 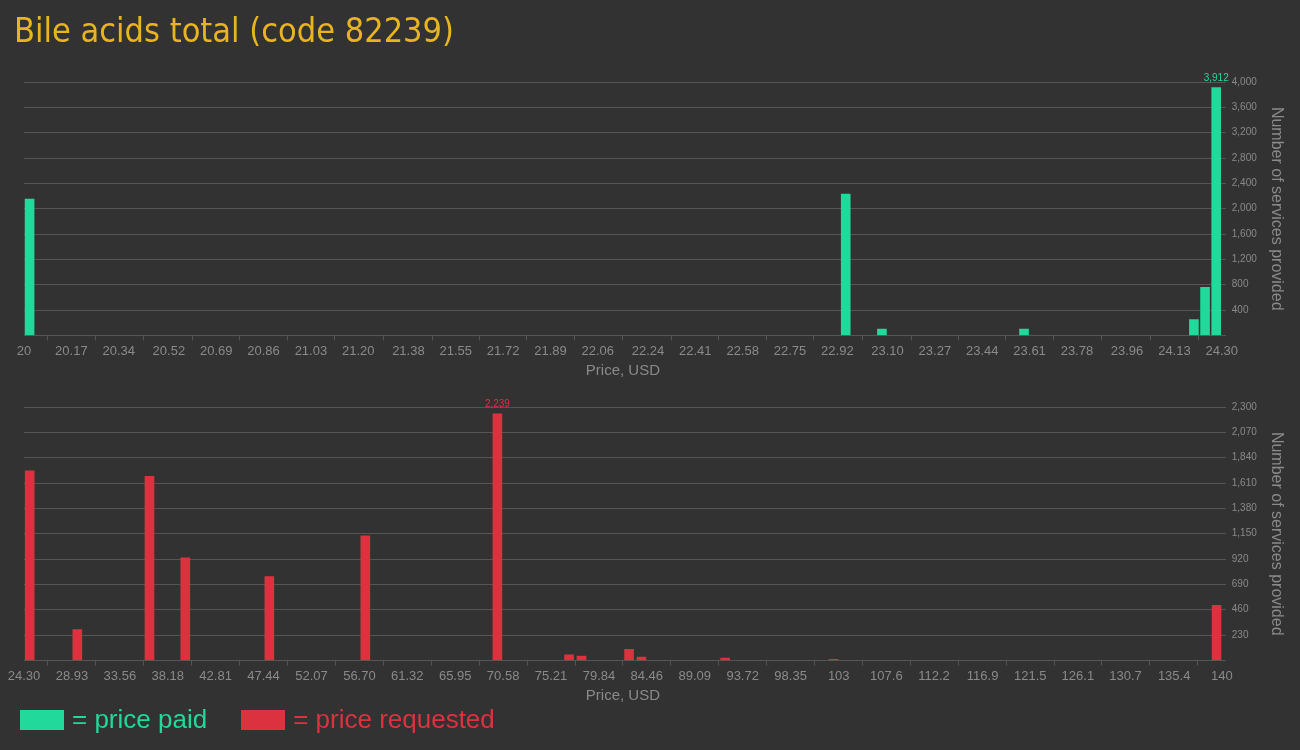 I want to click on y-tick-label: 2,070, so click(x=1244, y=432).